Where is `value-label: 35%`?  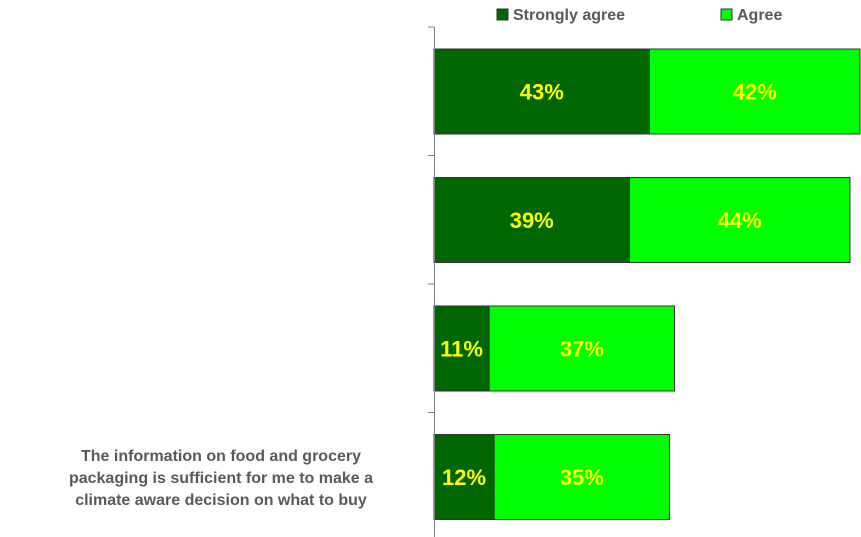
value-label: 35% is located at coordinates (582, 477).